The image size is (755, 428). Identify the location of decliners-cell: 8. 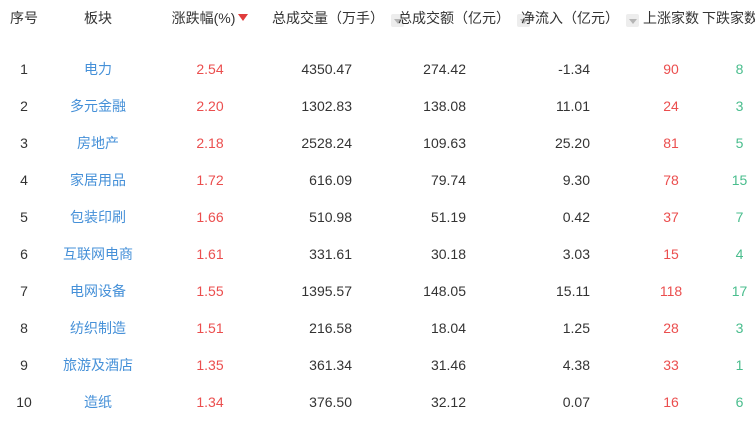
(739, 68).